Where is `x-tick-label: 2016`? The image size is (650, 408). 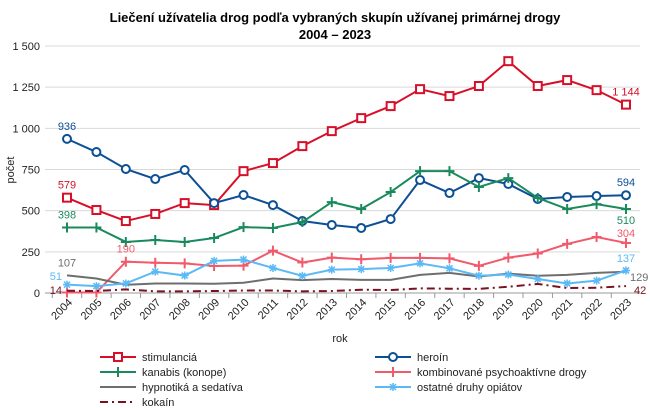 x-tick-label: 2016 is located at coordinates (415, 310).